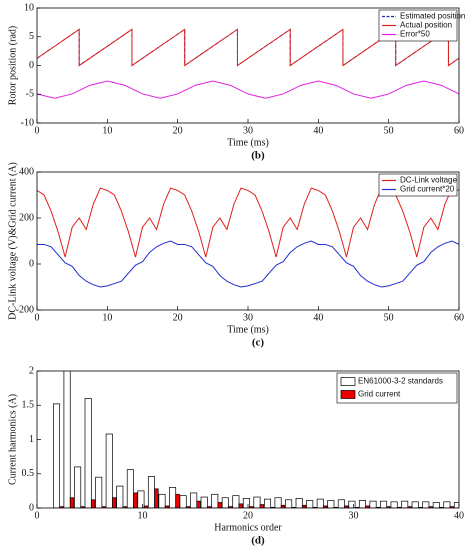 This screenshot has height=550, width=471. What do you see at coordinates (426, 25) in the screenshot?
I see `legend-label: Actual position` at bounding box center [426, 25].